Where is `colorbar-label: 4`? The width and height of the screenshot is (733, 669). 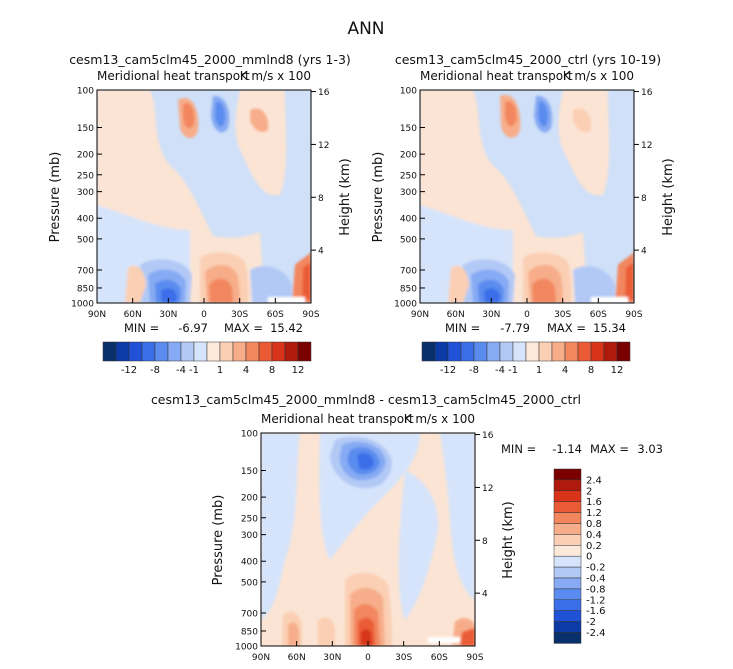 colorbar-label: 4 is located at coordinates (246, 370).